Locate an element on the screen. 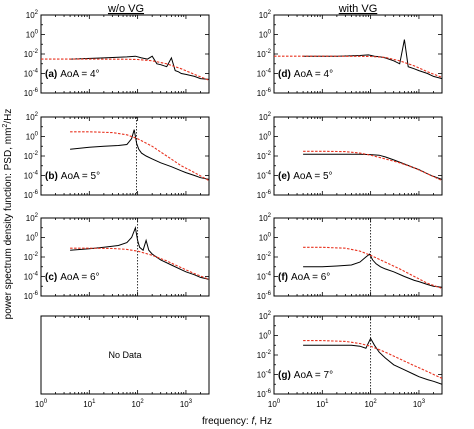 The height and width of the screenshot is (429, 474). x-axis-label-suffix: , Hz is located at coordinates (263, 421).